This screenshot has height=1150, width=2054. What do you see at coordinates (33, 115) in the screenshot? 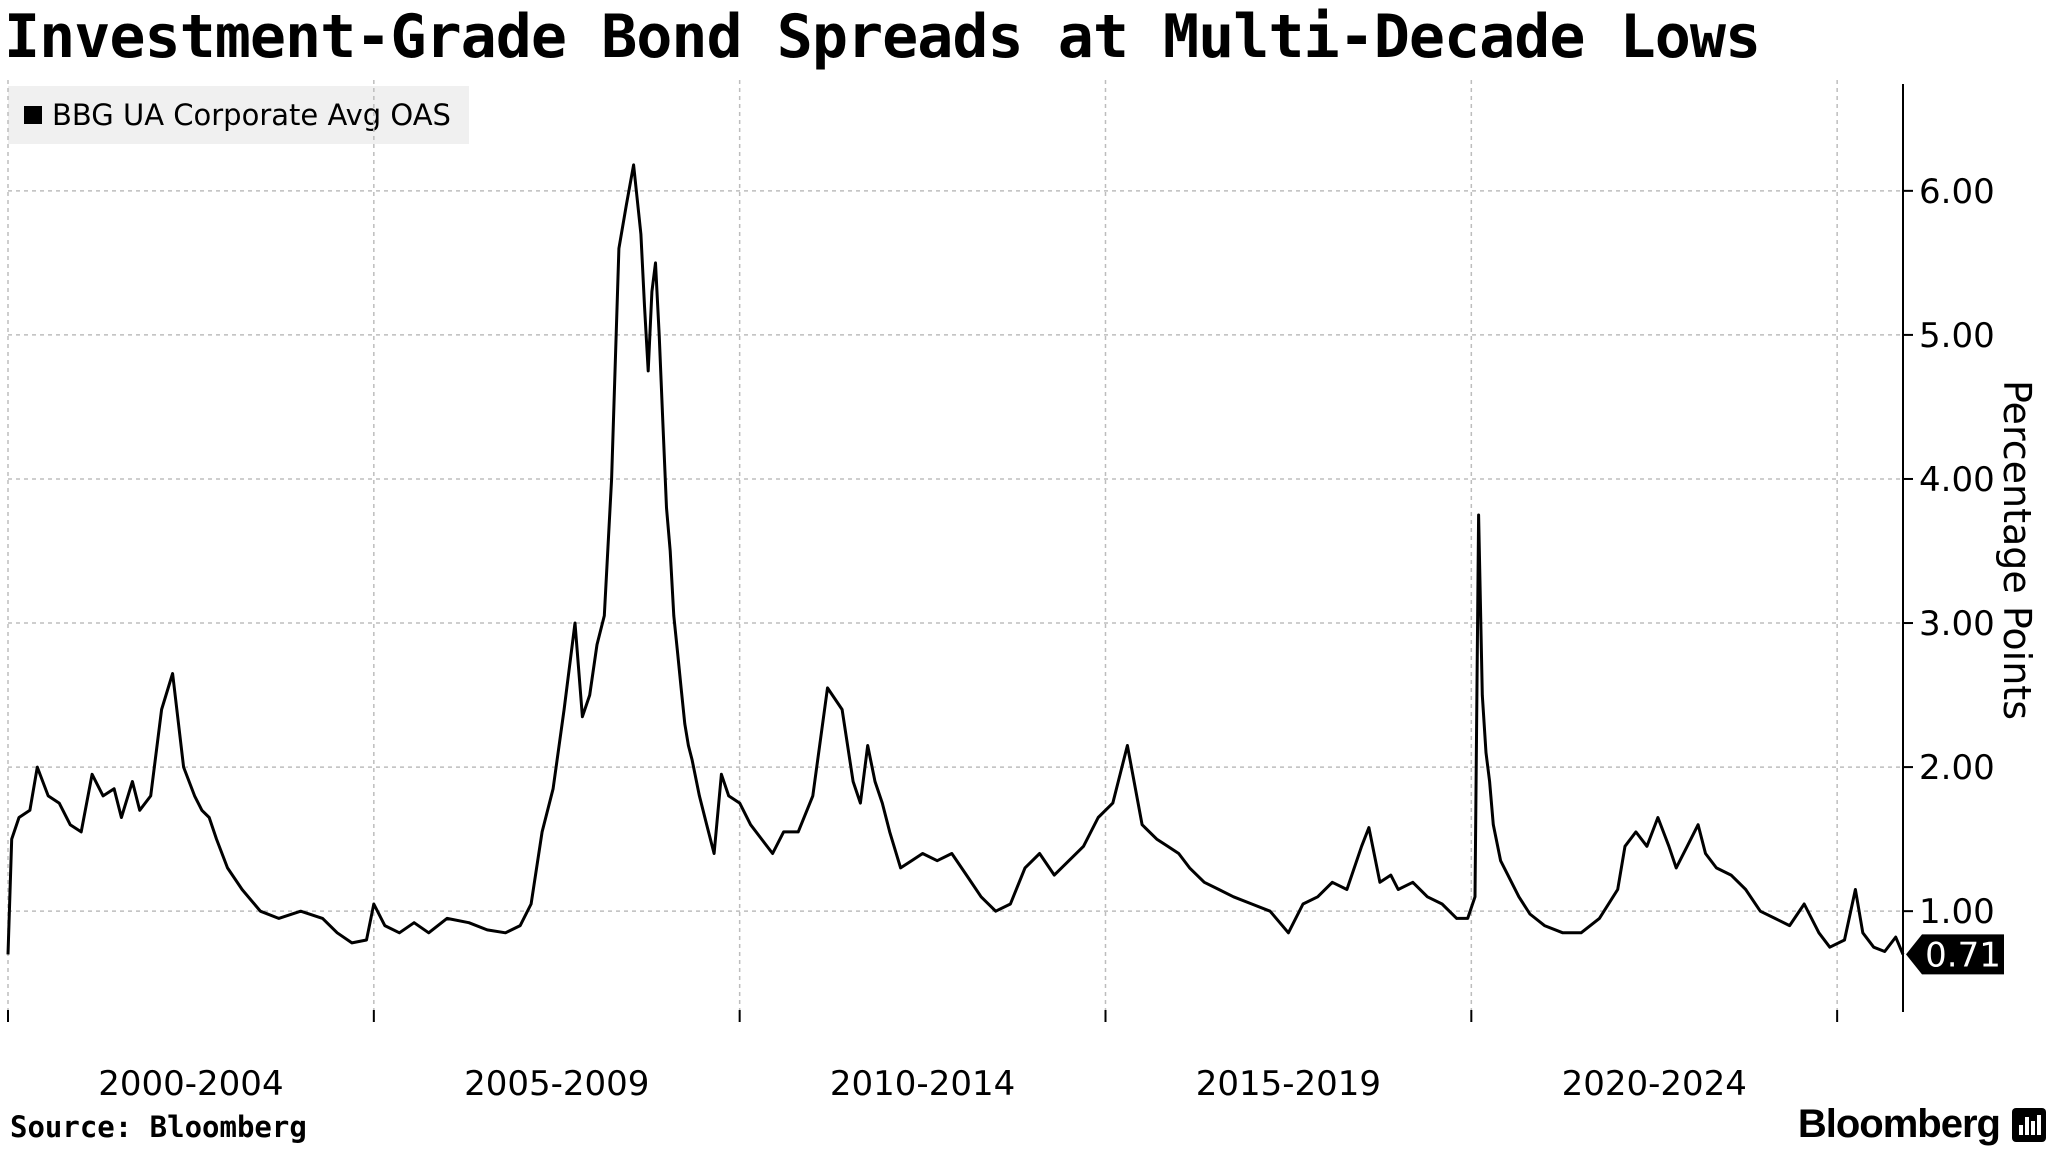
I see `legend-swatch` at bounding box center [33, 115].